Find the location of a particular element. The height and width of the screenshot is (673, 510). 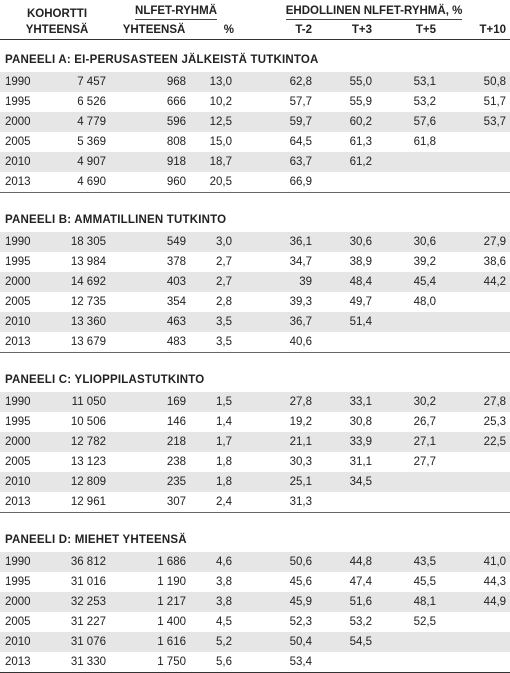

t-minus-2-cell: 64,5 is located at coordinates (301, 142).